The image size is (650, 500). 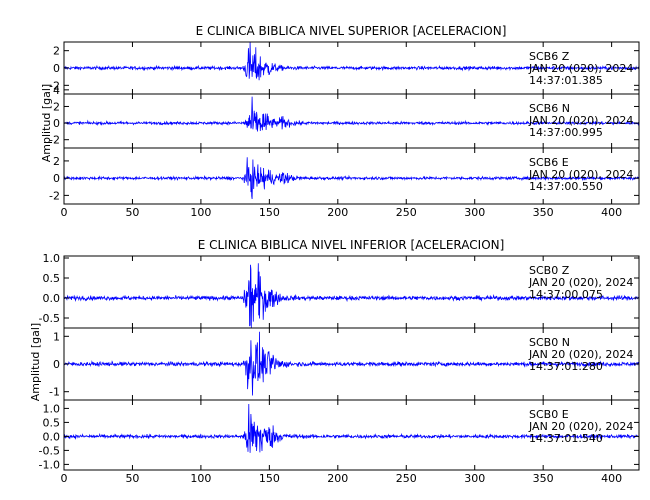 What do you see at coordinates (549, 162) in the screenshot?
I see `station-label: SCB6 E` at bounding box center [549, 162].